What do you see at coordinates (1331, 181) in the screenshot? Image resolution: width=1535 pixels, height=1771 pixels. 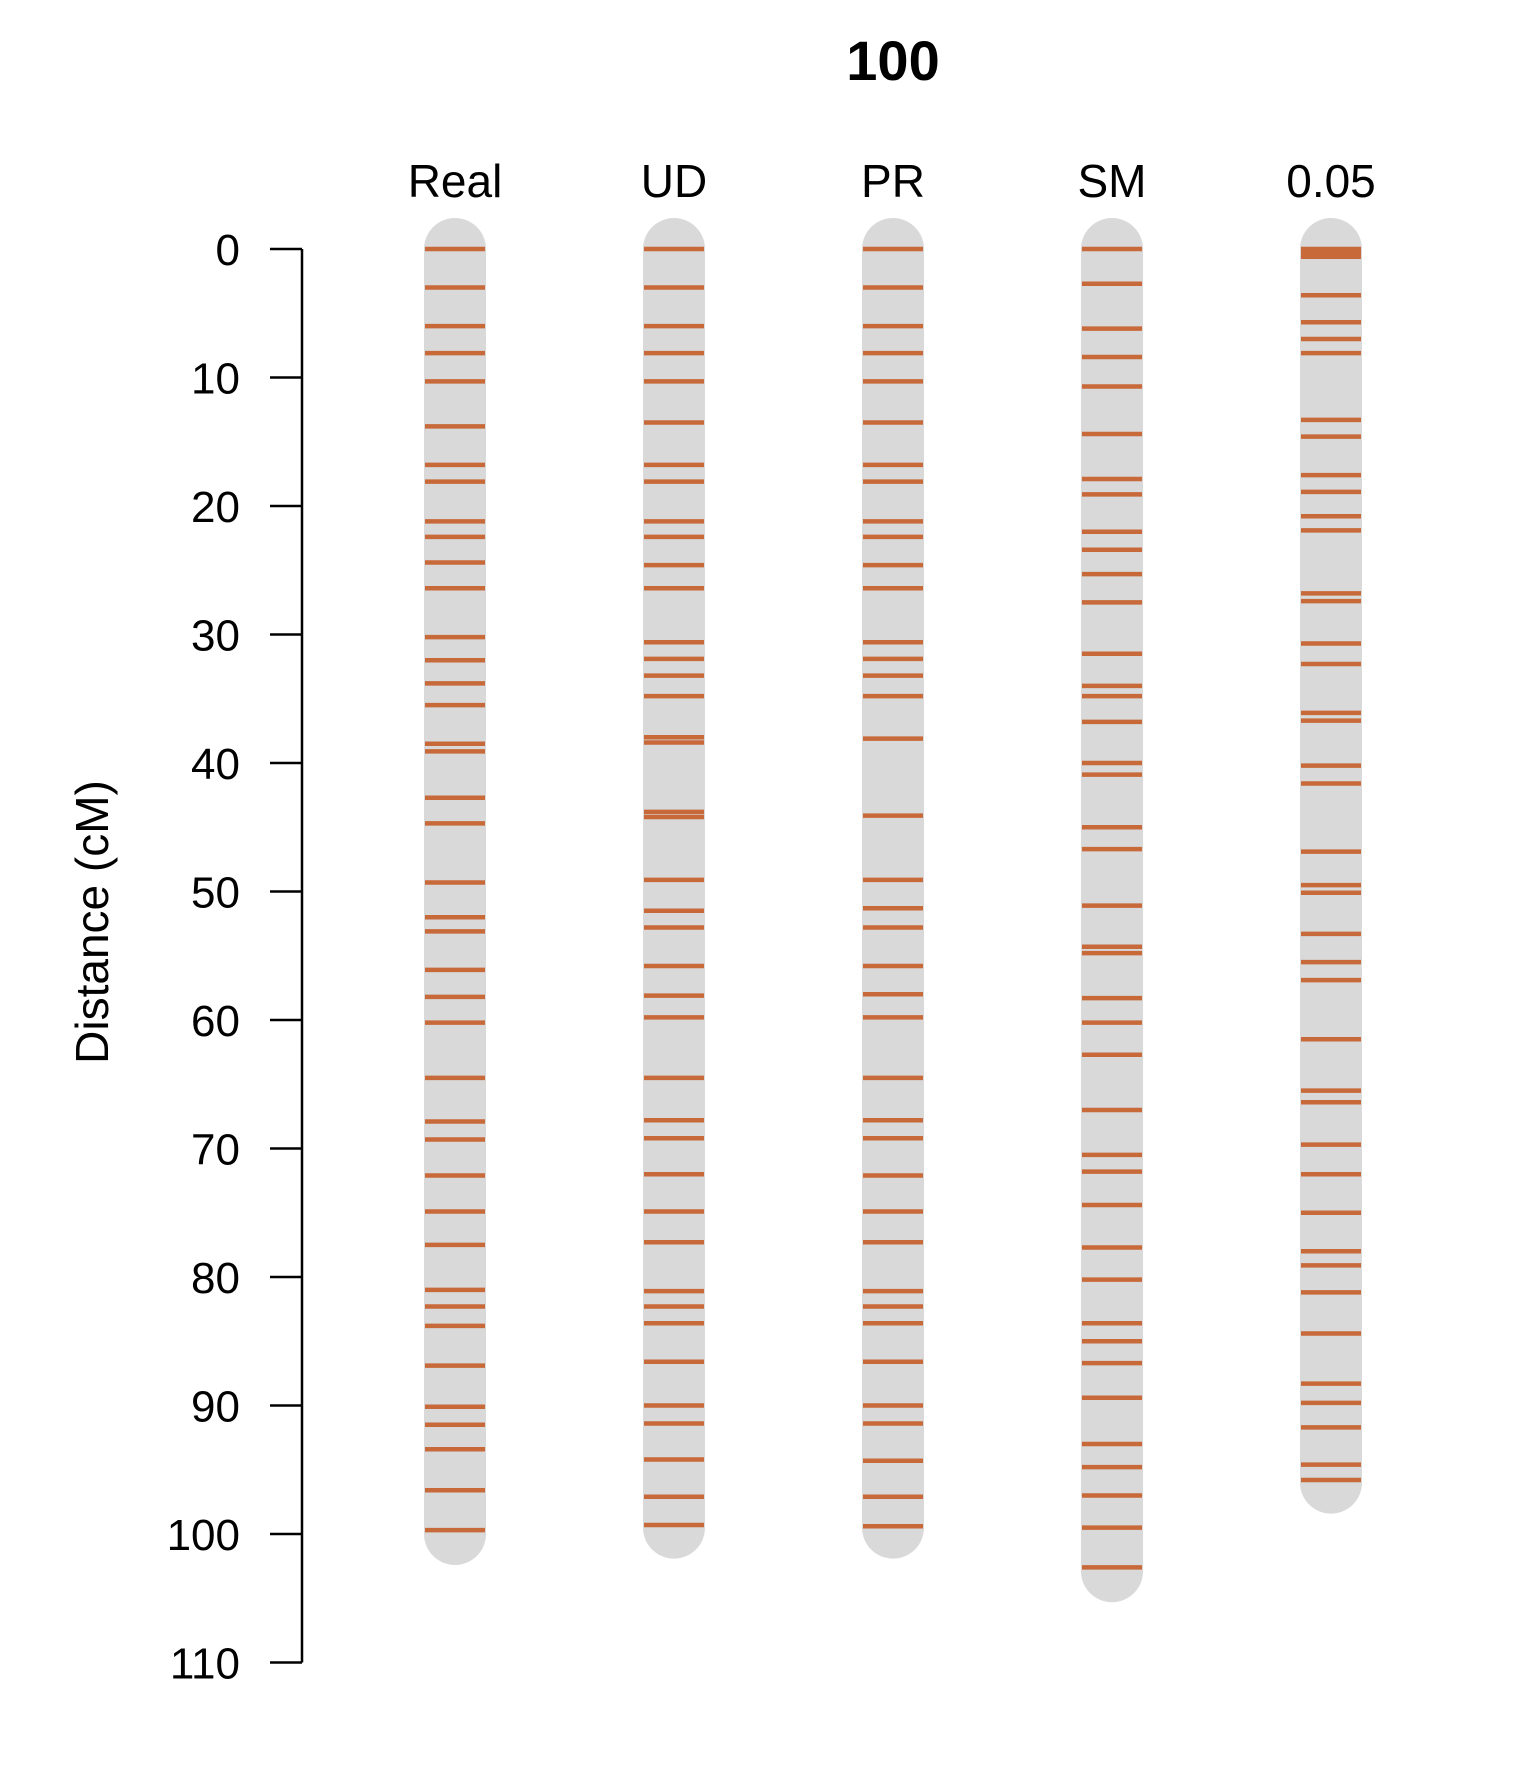 I see `column-label: 0.05` at bounding box center [1331, 181].